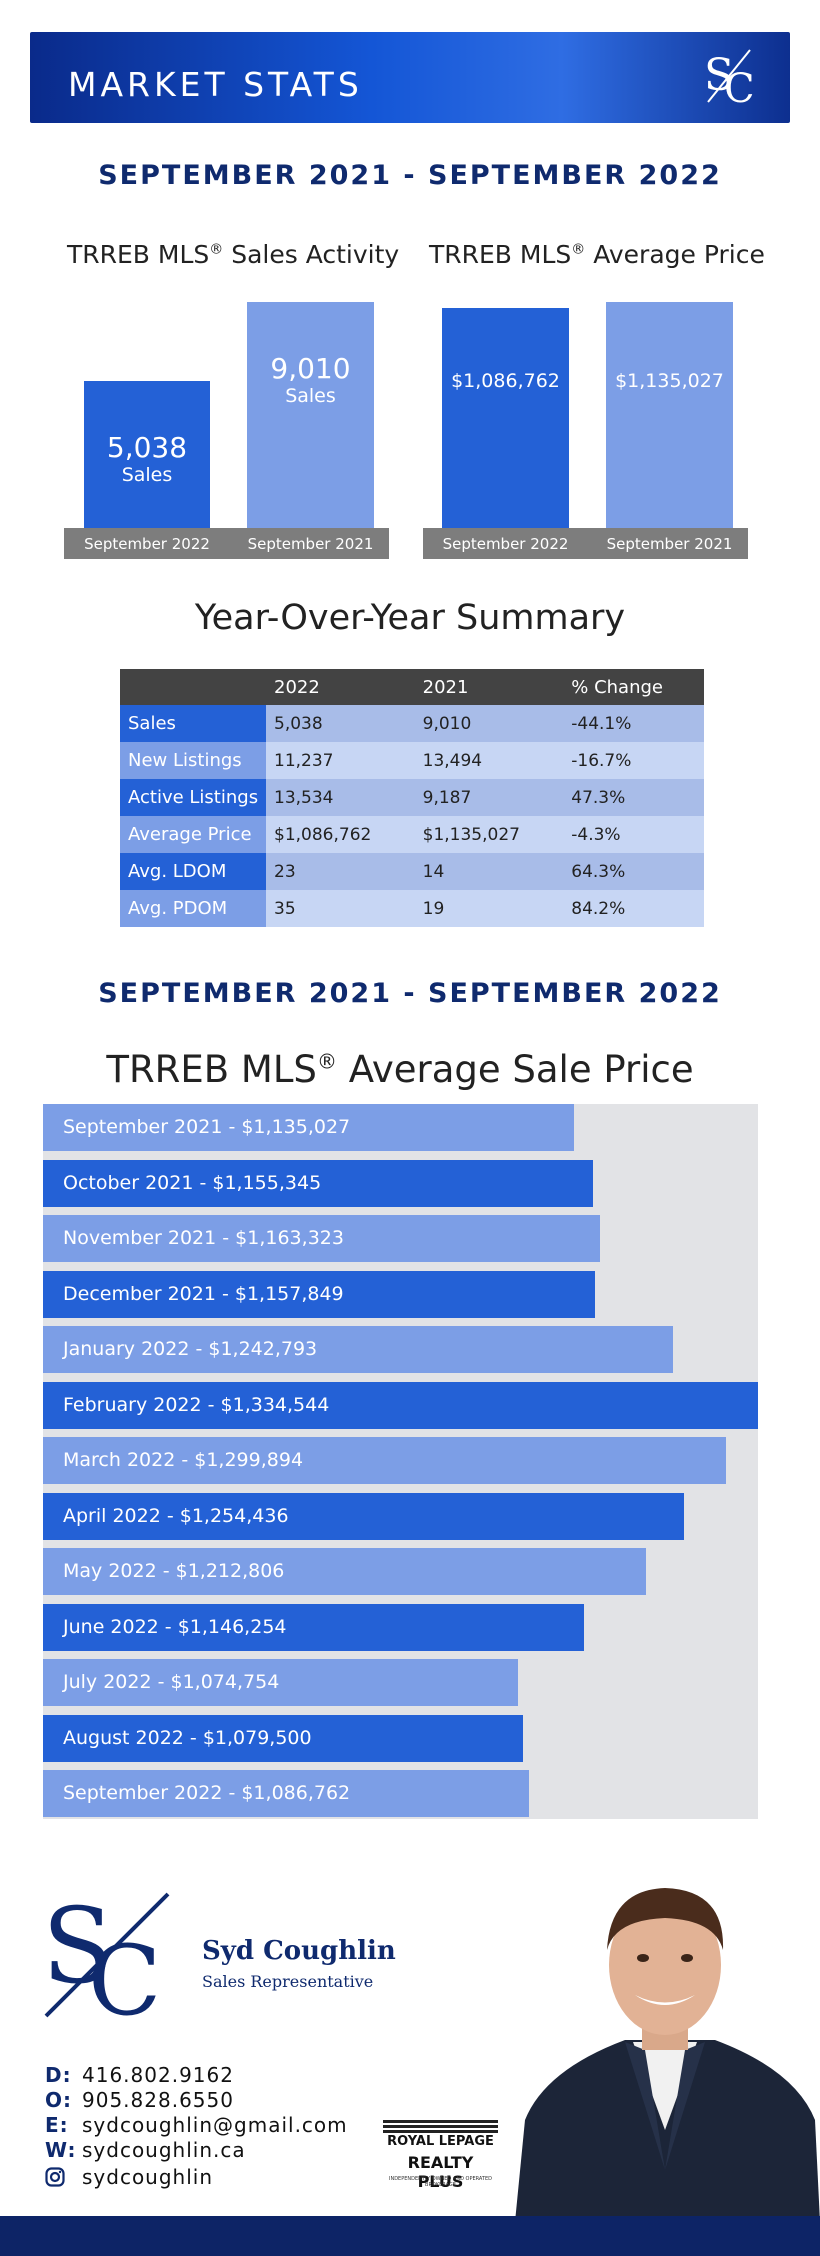 Image resolution: width=820 pixels, height=2256 pixels. Describe the element at coordinates (633, 687) in the screenshot. I see `yoy-header-change: % Change` at that location.